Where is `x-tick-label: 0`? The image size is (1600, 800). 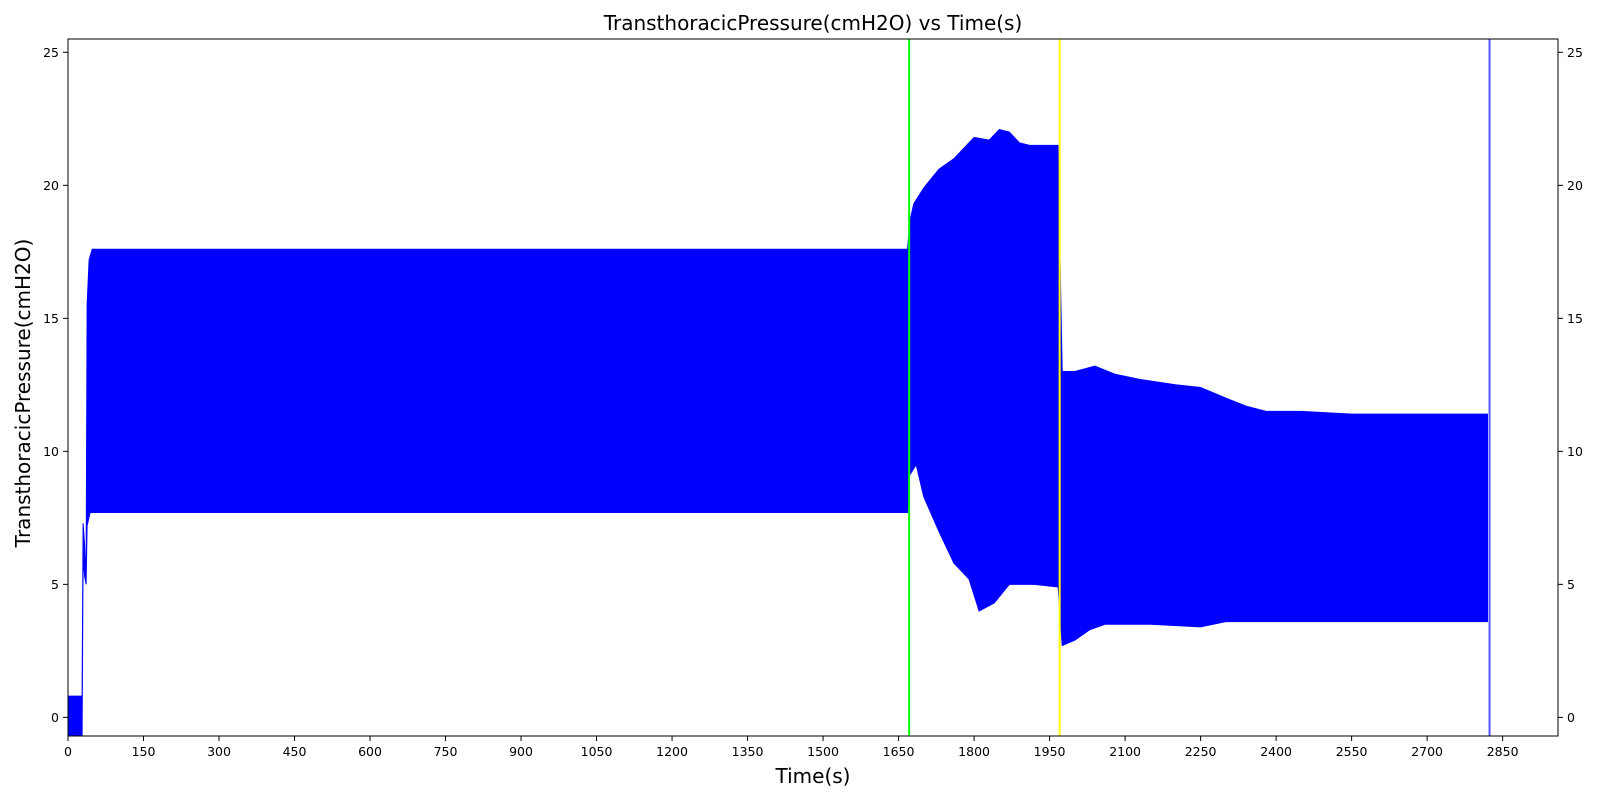
x-tick-label: 0 is located at coordinates (68, 751).